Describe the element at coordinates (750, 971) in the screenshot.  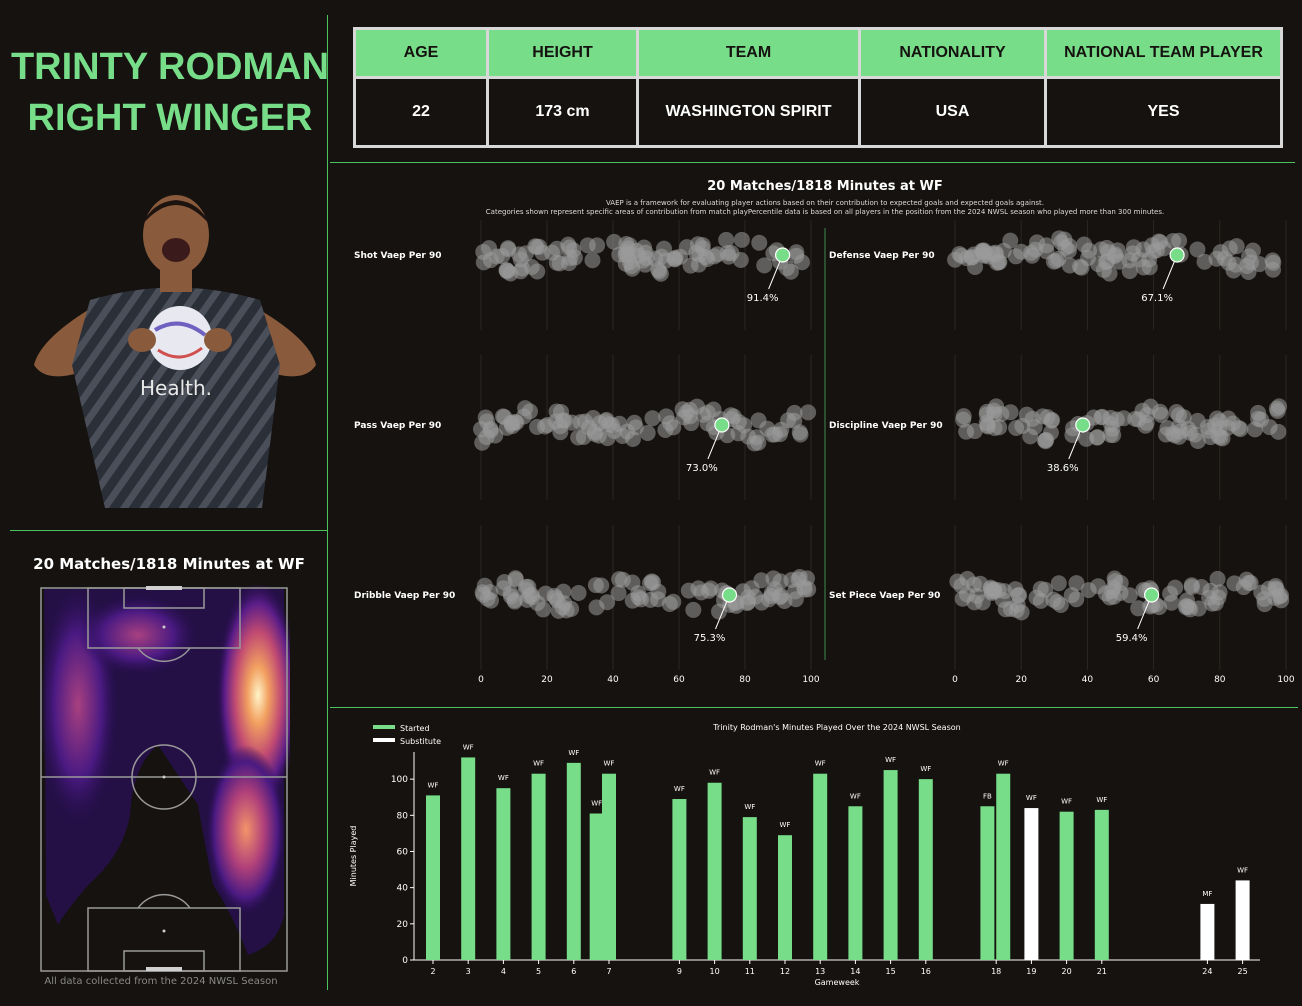
I see `x-tick-label: 11` at that location.